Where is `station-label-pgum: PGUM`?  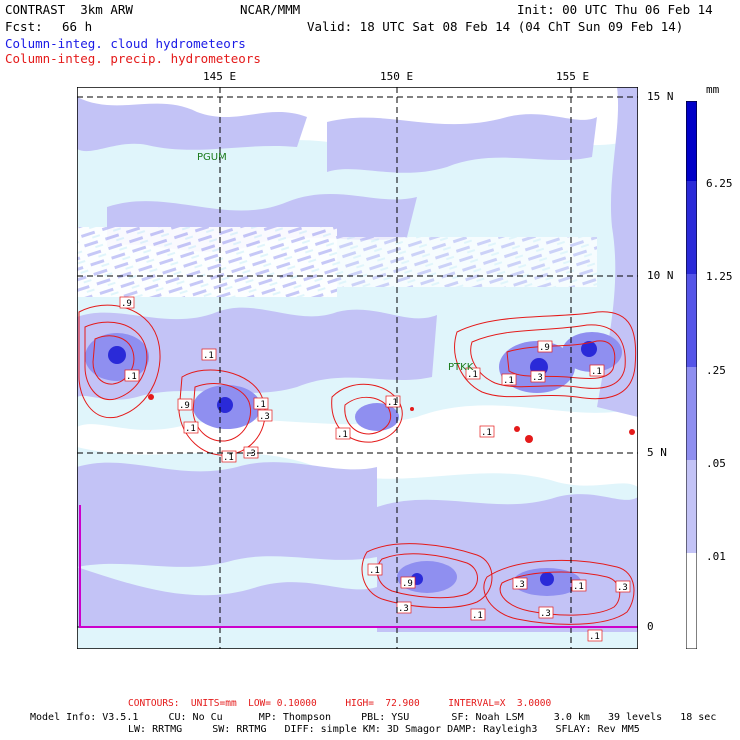 station-label-pgum: PGUM is located at coordinates (212, 157).